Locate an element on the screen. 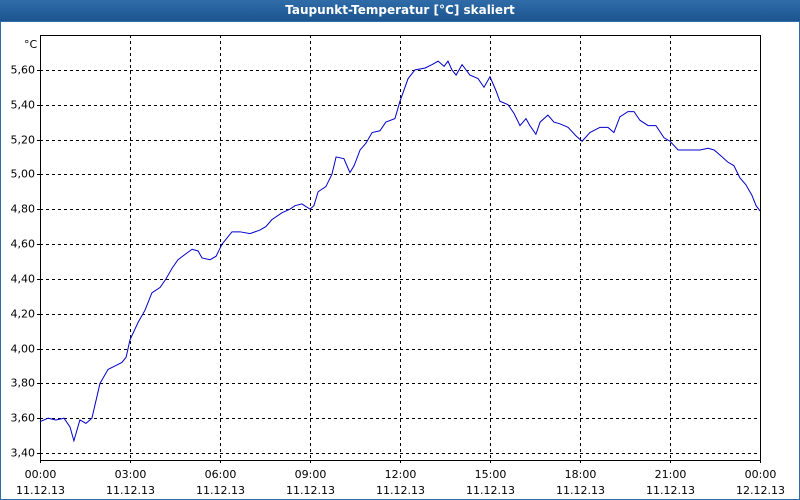 This screenshot has height=500, width=800. x-tick-label: 21:00 is located at coordinates (671, 474).